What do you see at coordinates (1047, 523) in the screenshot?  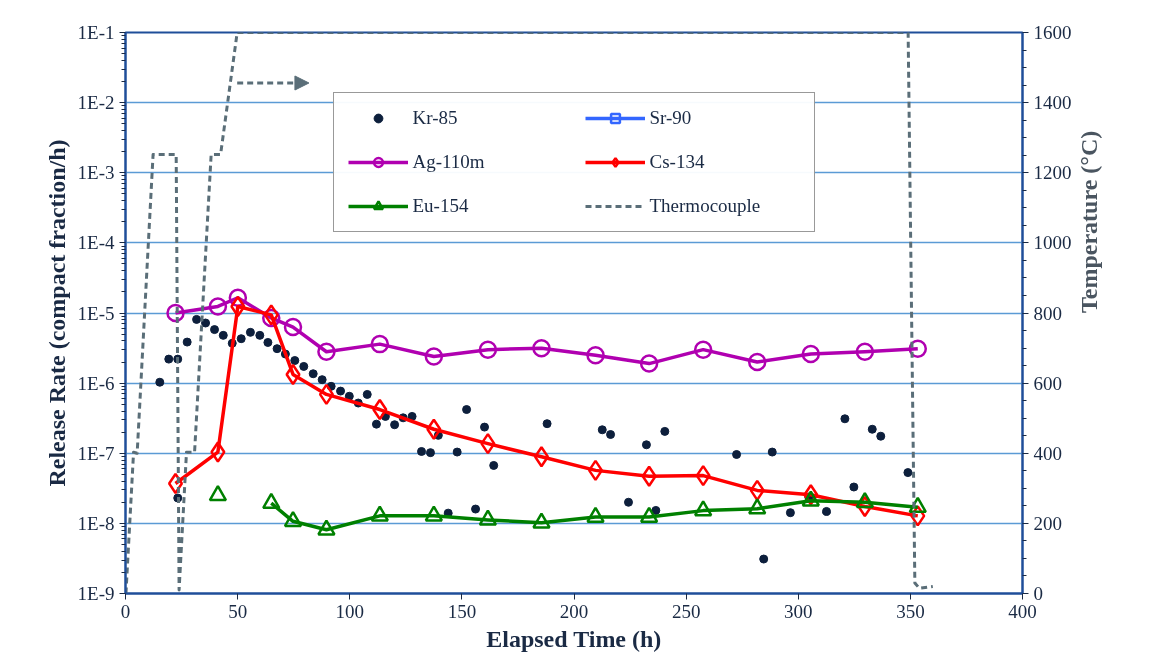 I see `y2-tick-label: 200` at bounding box center [1047, 523].